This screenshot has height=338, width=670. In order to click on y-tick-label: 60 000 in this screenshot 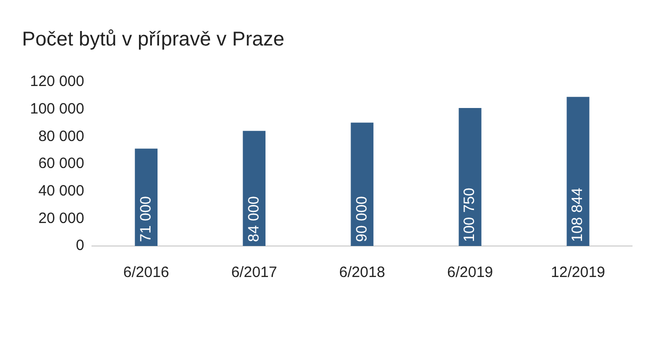, I will do `click(61, 163)`.